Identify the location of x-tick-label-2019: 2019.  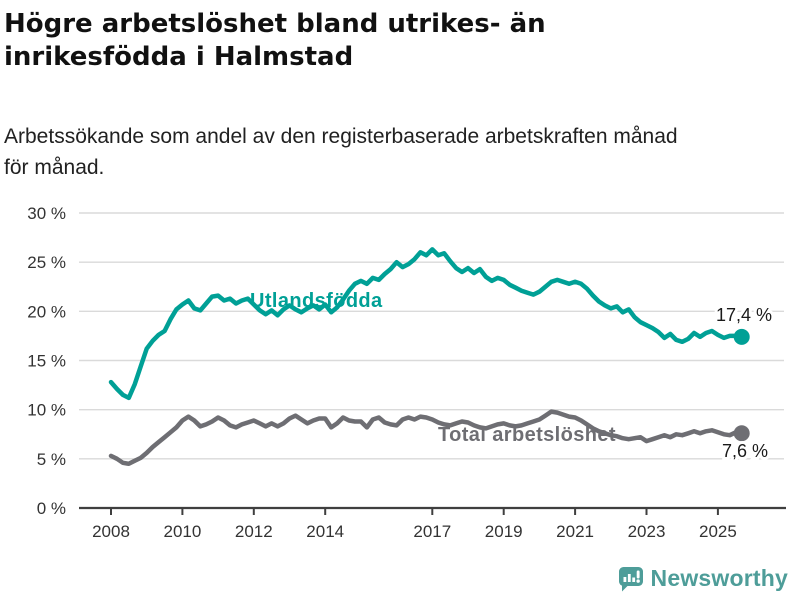
(504, 531).